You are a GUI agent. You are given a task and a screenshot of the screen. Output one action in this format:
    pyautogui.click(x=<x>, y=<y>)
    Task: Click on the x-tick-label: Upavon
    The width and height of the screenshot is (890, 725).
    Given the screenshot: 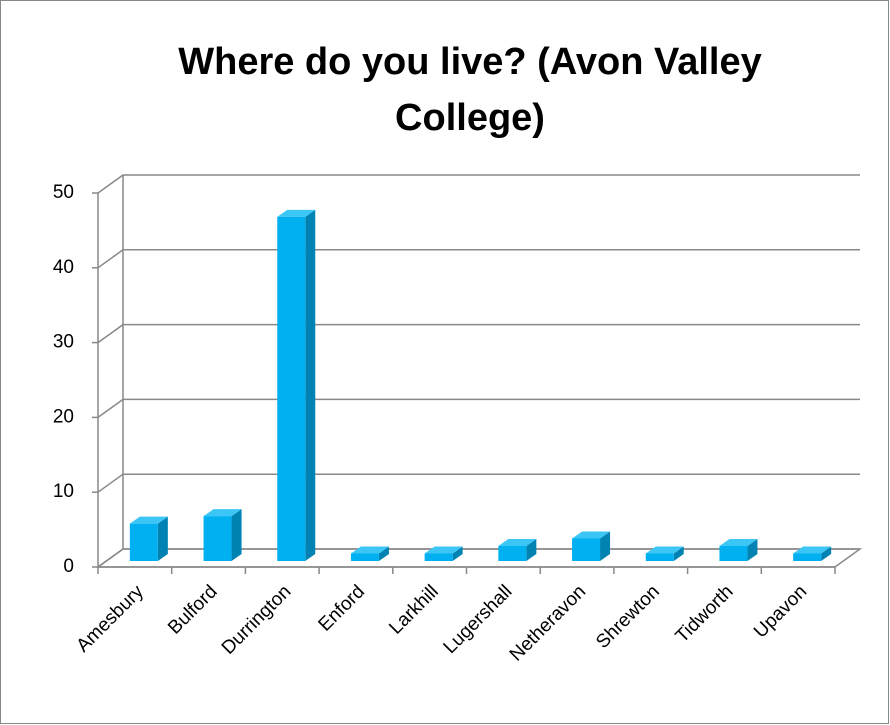 What is the action you would take?
    pyautogui.click(x=780, y=611)
    